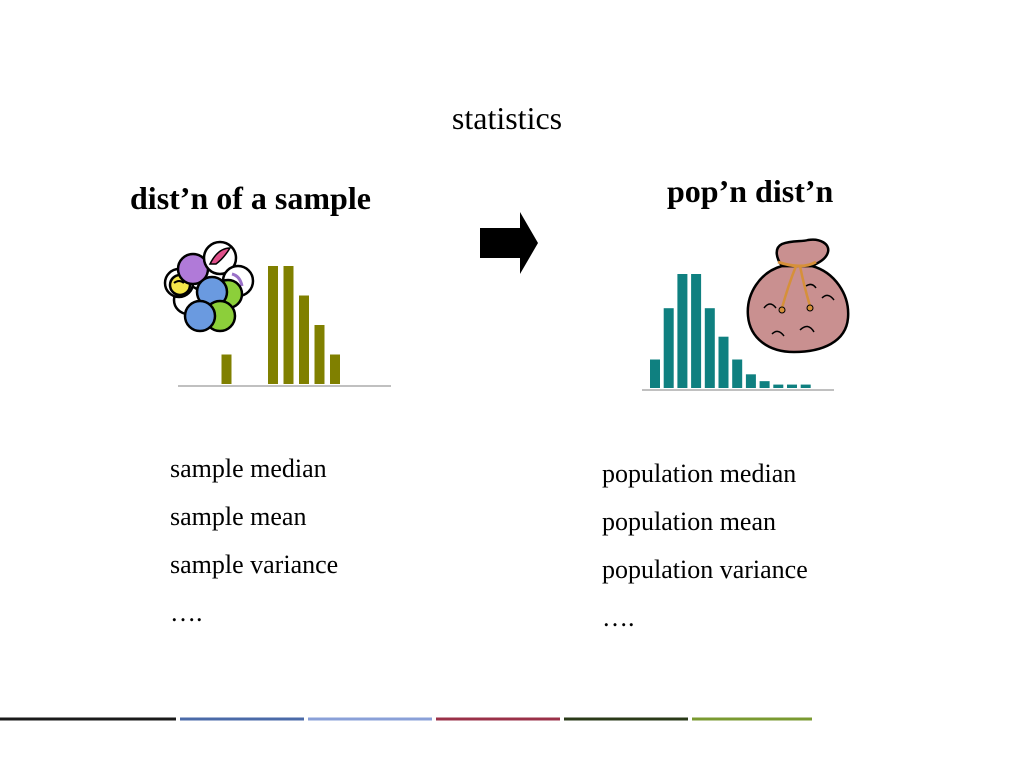 The width and height of the screenshot is (1024, 768). I want to click on population-histogram, so click(738, 332).